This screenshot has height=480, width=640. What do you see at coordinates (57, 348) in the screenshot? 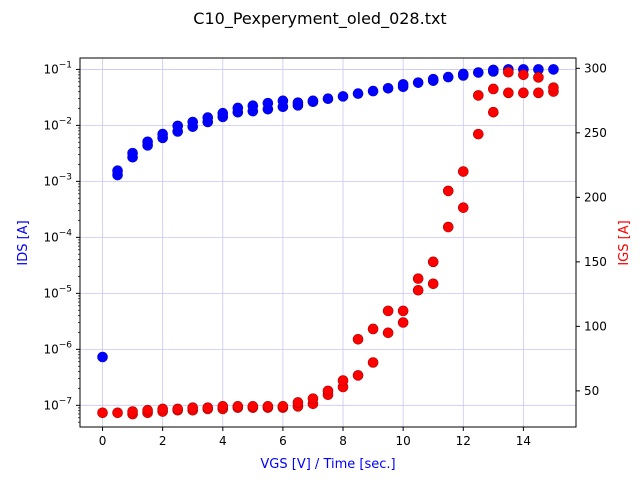
I see `y-left-tick-label: 10⁻⁶` at bounding box center [57, 348].